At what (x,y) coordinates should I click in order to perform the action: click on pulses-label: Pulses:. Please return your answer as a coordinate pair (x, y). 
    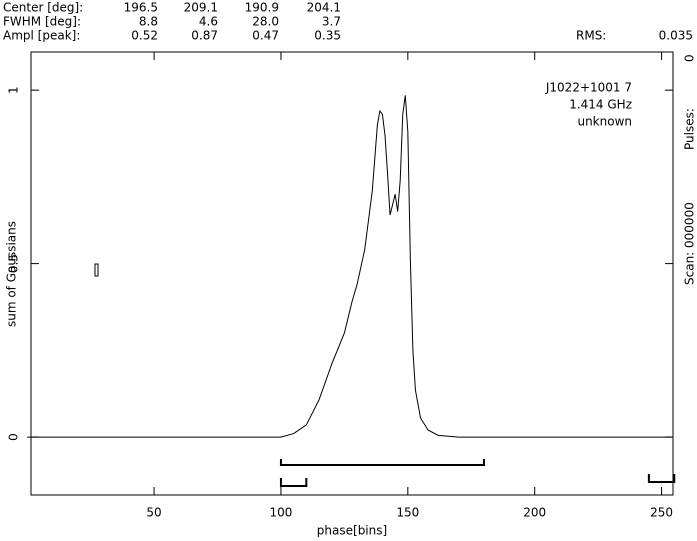
    Looking at the image, I should click on (690, 129).